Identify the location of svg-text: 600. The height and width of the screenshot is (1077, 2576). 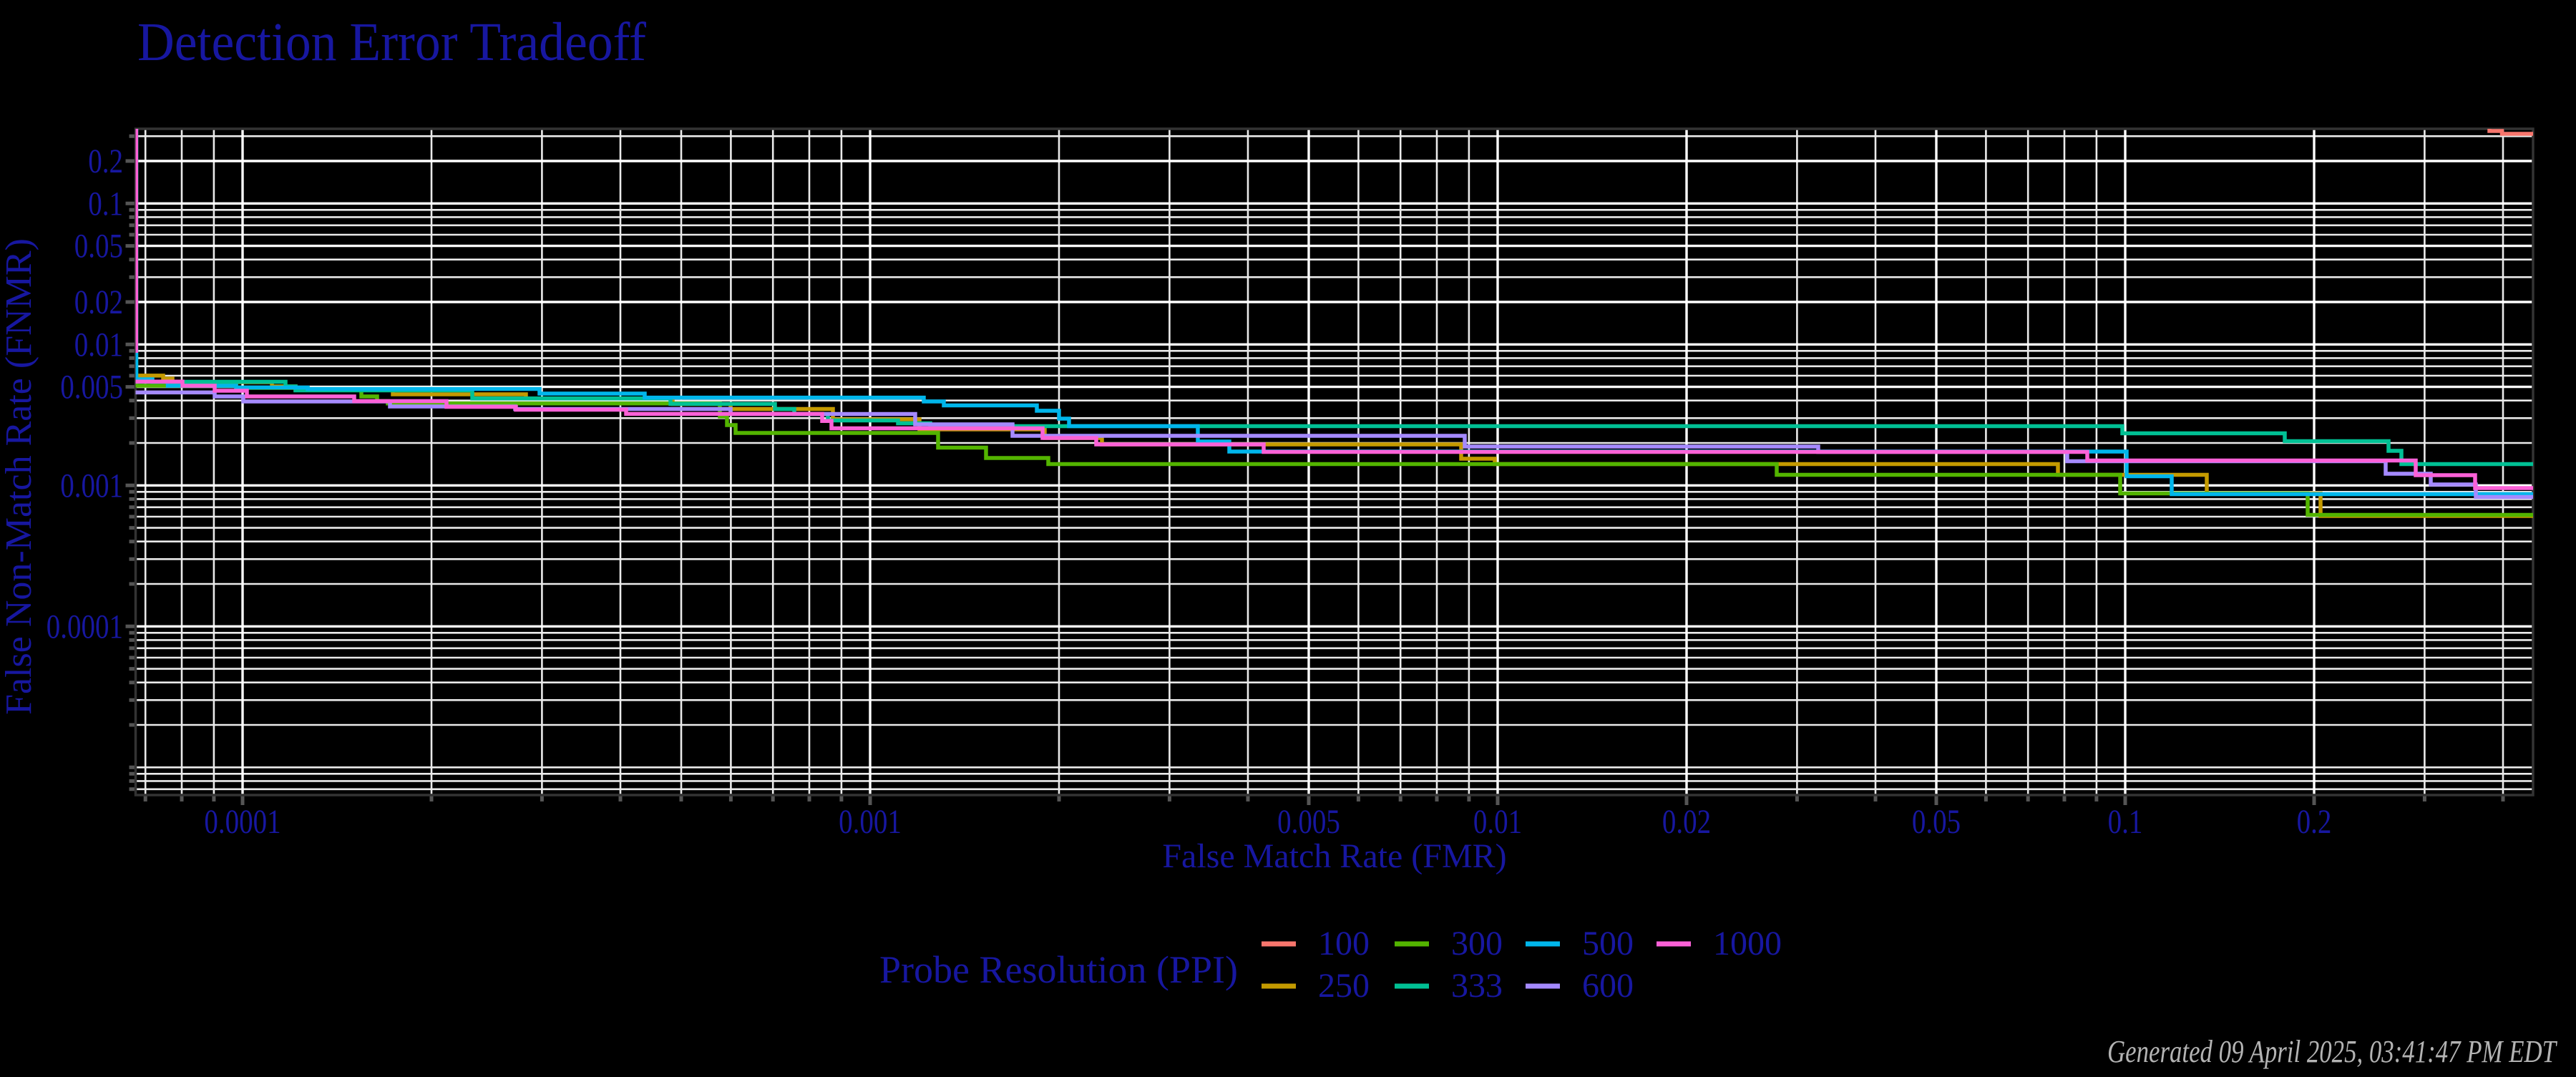
(1608, 986).